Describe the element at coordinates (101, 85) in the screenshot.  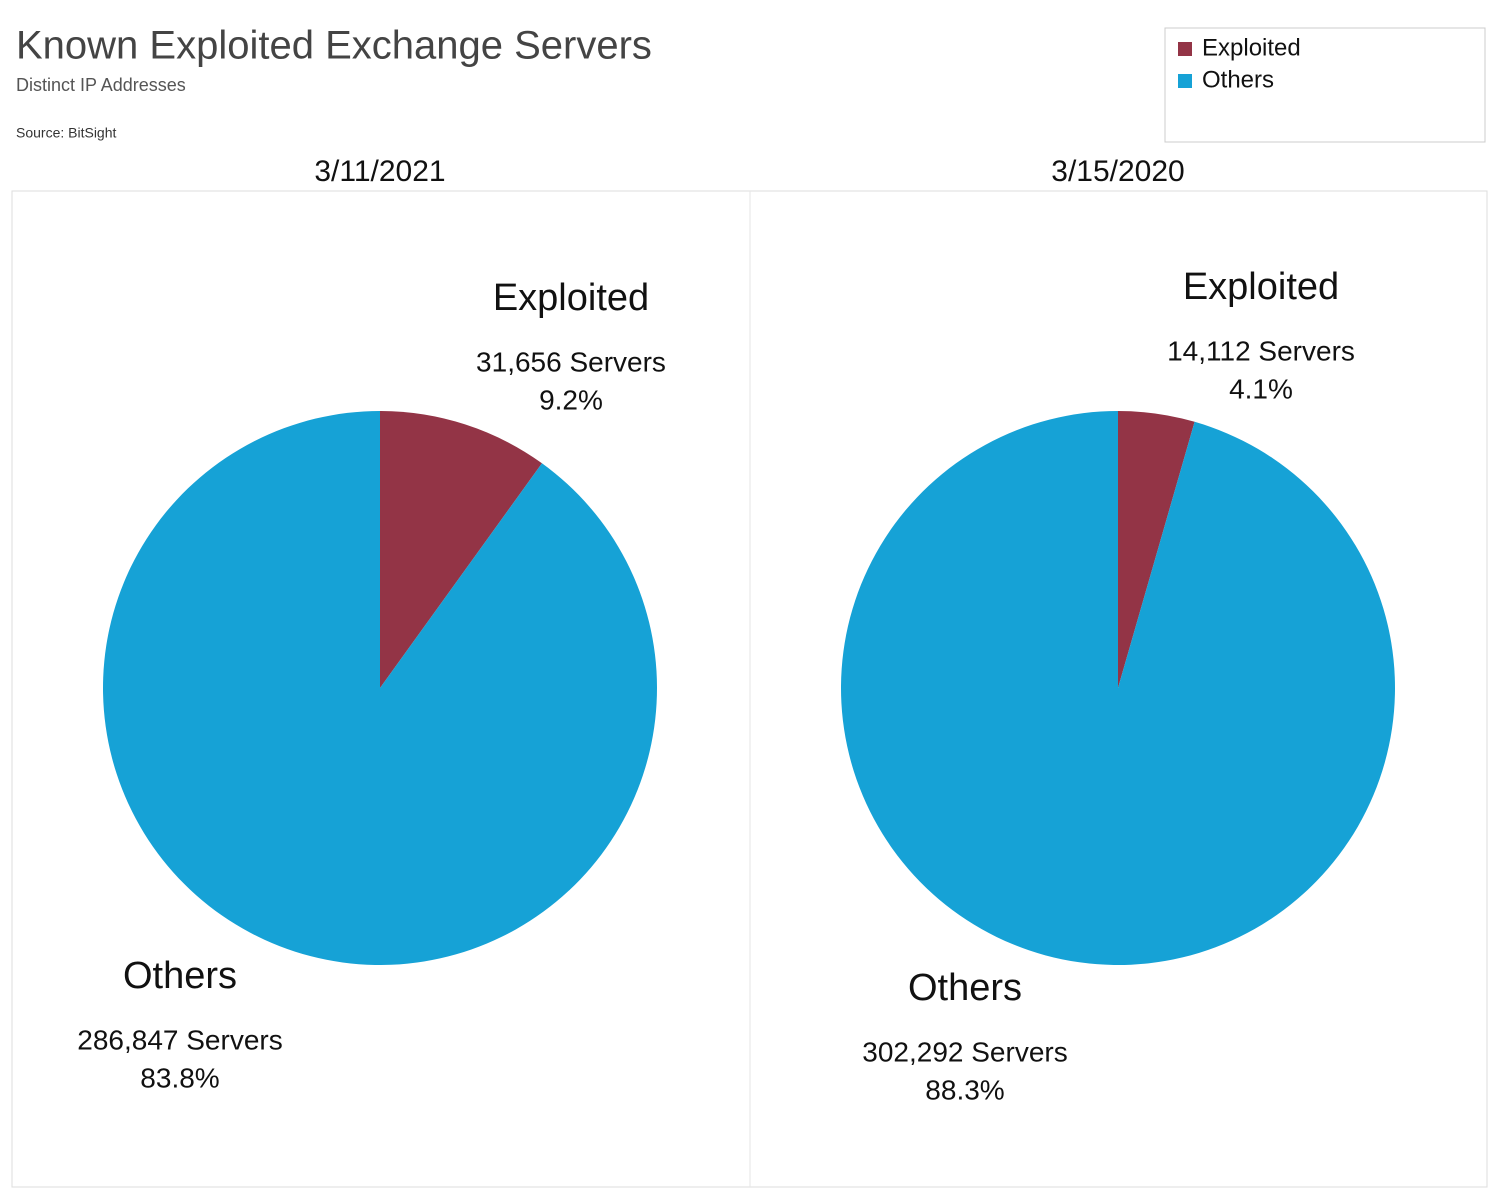
I see `chart-subtitle: Distinct IP Addresses` at that location.